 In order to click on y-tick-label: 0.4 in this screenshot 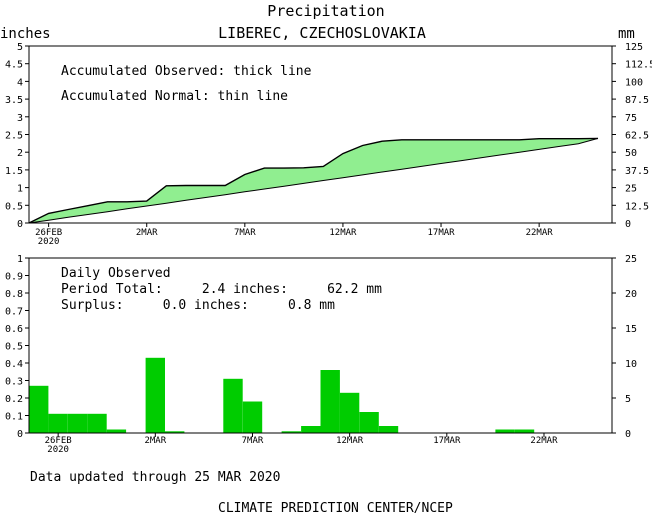, I will do `click(14, 364)`.